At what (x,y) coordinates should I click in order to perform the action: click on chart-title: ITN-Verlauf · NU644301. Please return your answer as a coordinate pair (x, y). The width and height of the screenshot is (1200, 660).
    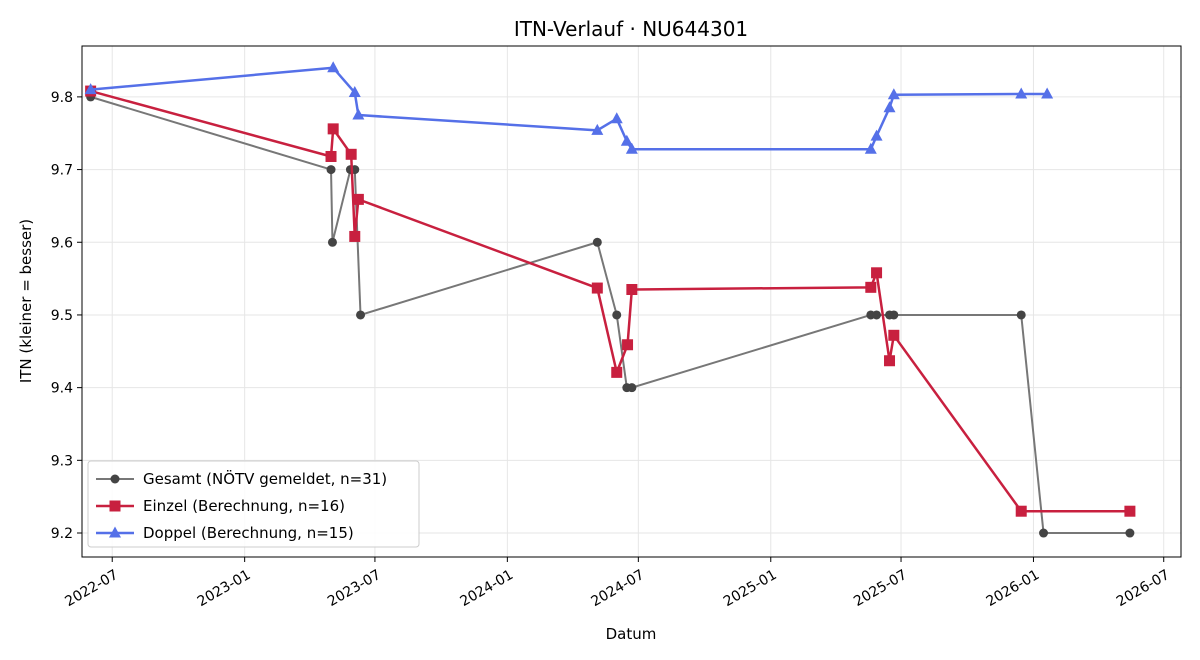
    Looking at the image, I should click on (631, 29).